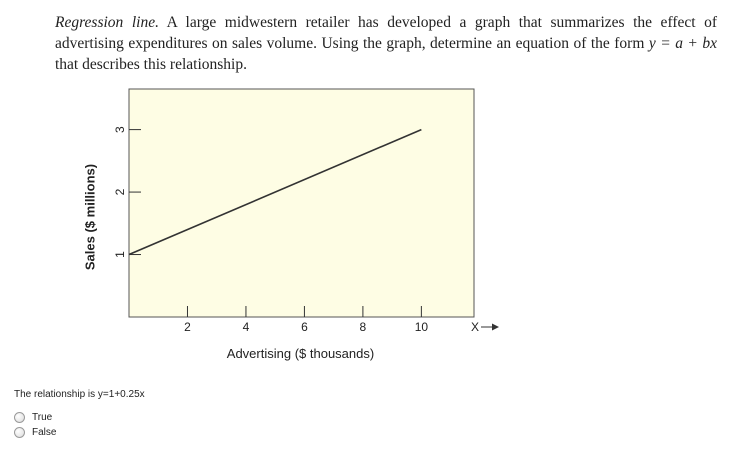 This screenshot has width=749, height=459. What do you see at coordinates (422, 327) in the screenshot?
I see `x-tick-label: 10` at bounding box center [422, 327].